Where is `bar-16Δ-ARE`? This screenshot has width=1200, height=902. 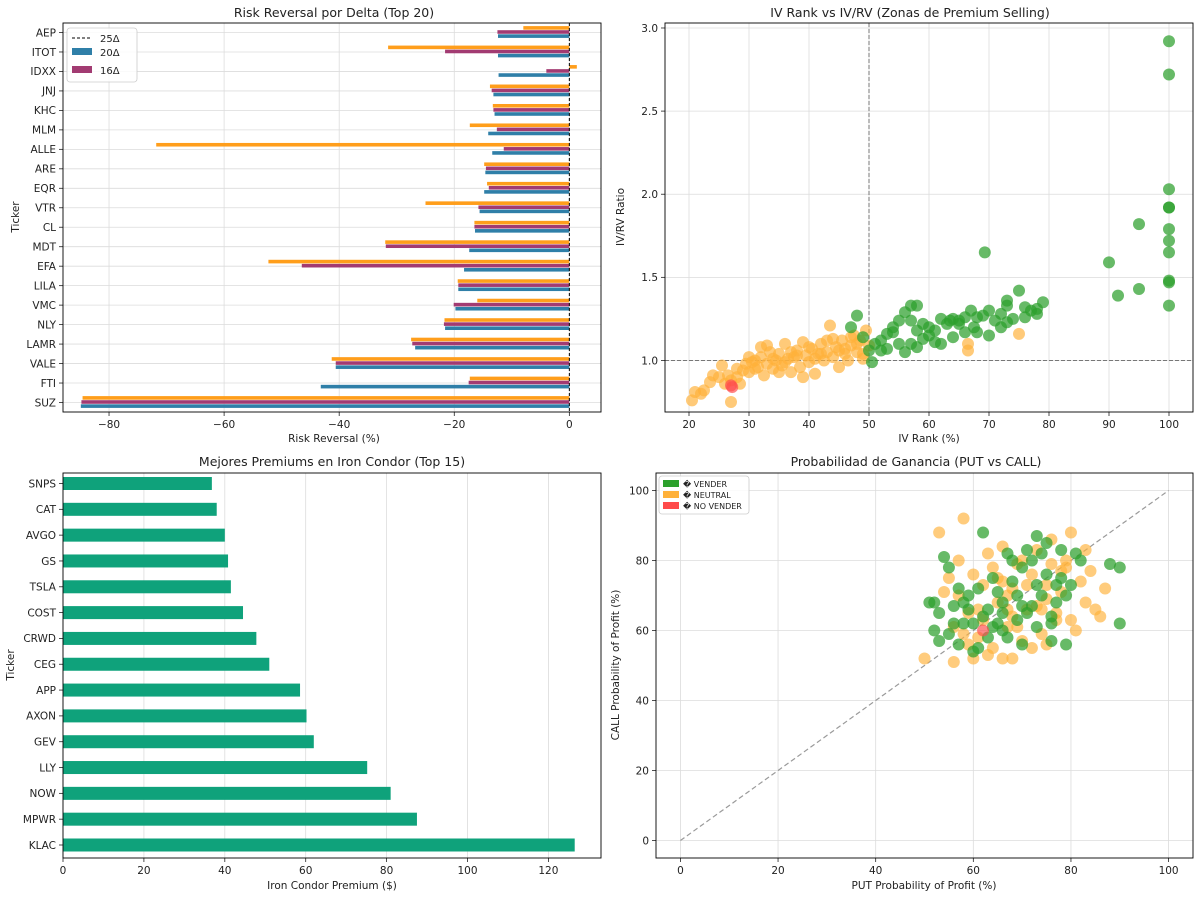
bar-16Δ-ARE is located at coordinates (527, 168).